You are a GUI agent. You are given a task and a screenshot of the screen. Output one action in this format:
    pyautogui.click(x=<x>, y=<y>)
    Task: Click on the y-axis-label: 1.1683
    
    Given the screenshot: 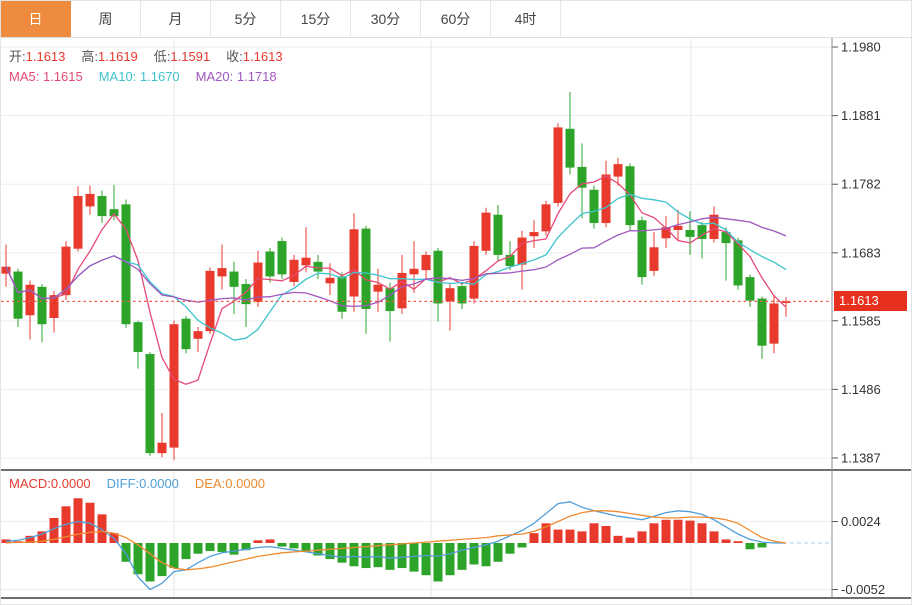 What is the action you would take?
    pyautogui.click(x=861, y=252)
    